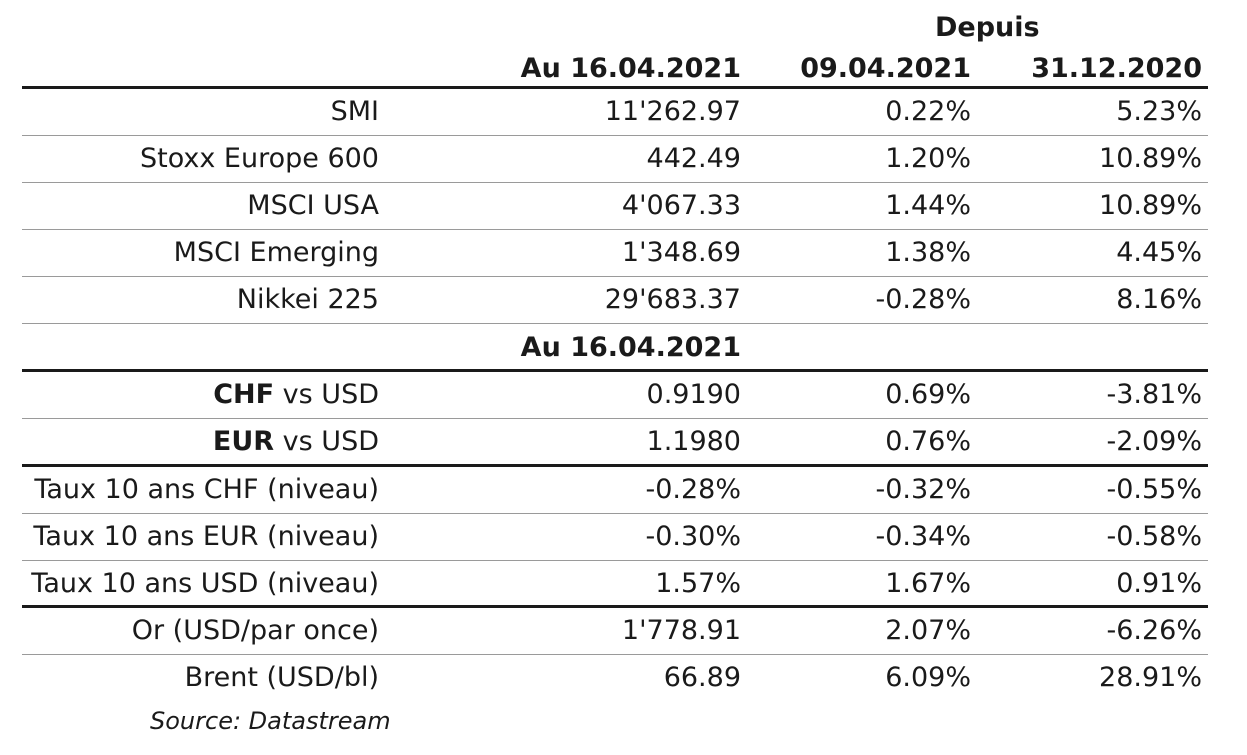 The height and width of the screenshot is (755, 1247). I want to click on row-value-col2: 2.07%, so click(928, 630).